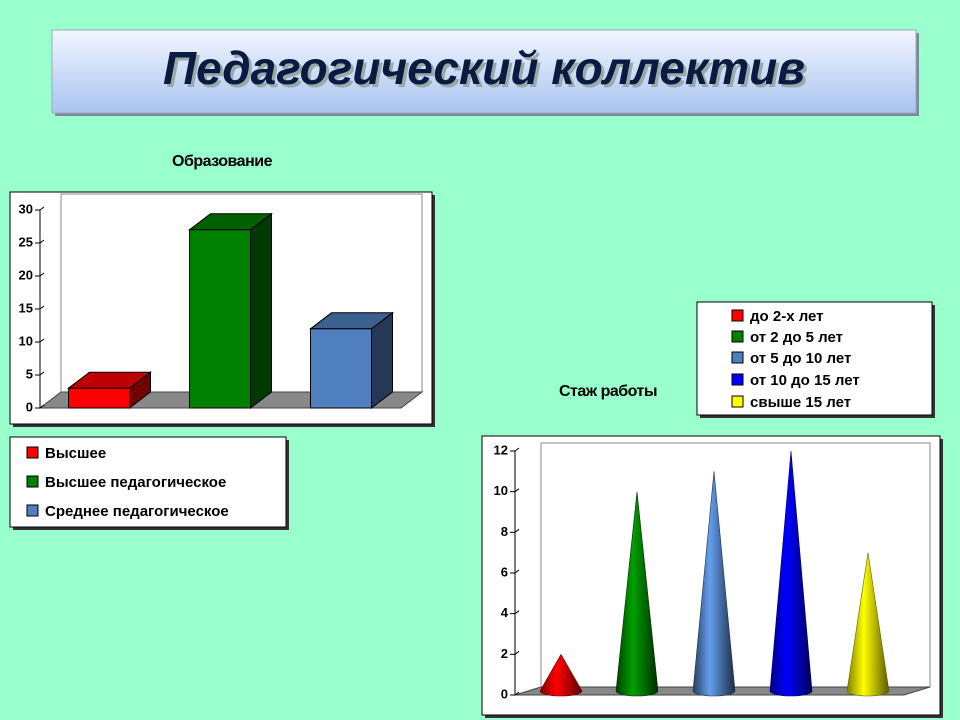  I want to click on y-tick-label: 5, so click(29, 373).